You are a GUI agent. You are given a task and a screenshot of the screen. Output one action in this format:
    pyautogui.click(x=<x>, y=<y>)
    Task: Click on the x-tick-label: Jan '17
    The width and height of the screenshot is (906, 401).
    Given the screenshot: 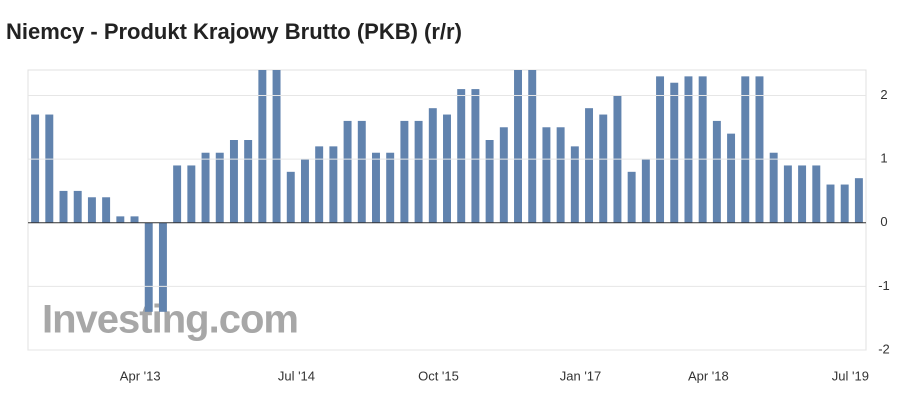 What is the action you would take?
    pyautogui.click(x=581, y=375)
    